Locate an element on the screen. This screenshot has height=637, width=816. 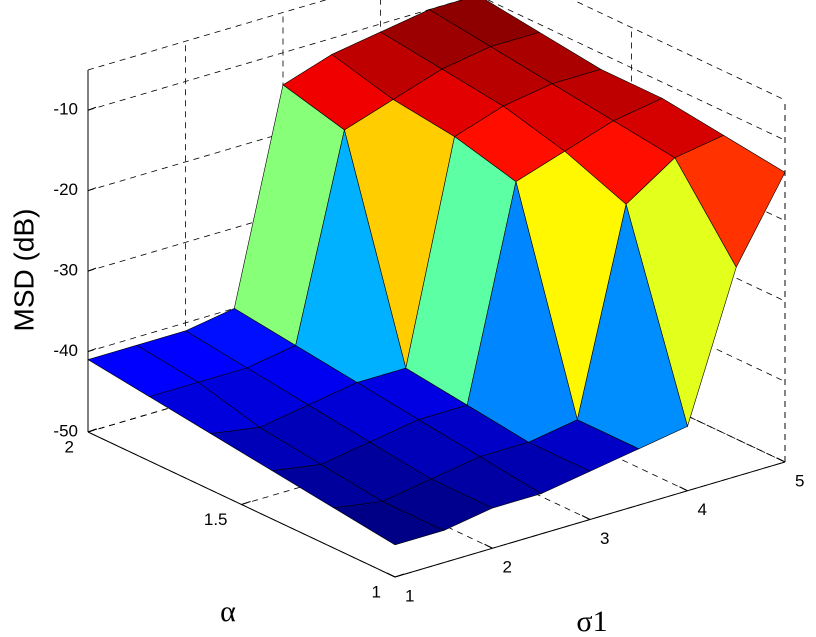
z-tick-label: -50 is located at coordinates (65, 430).